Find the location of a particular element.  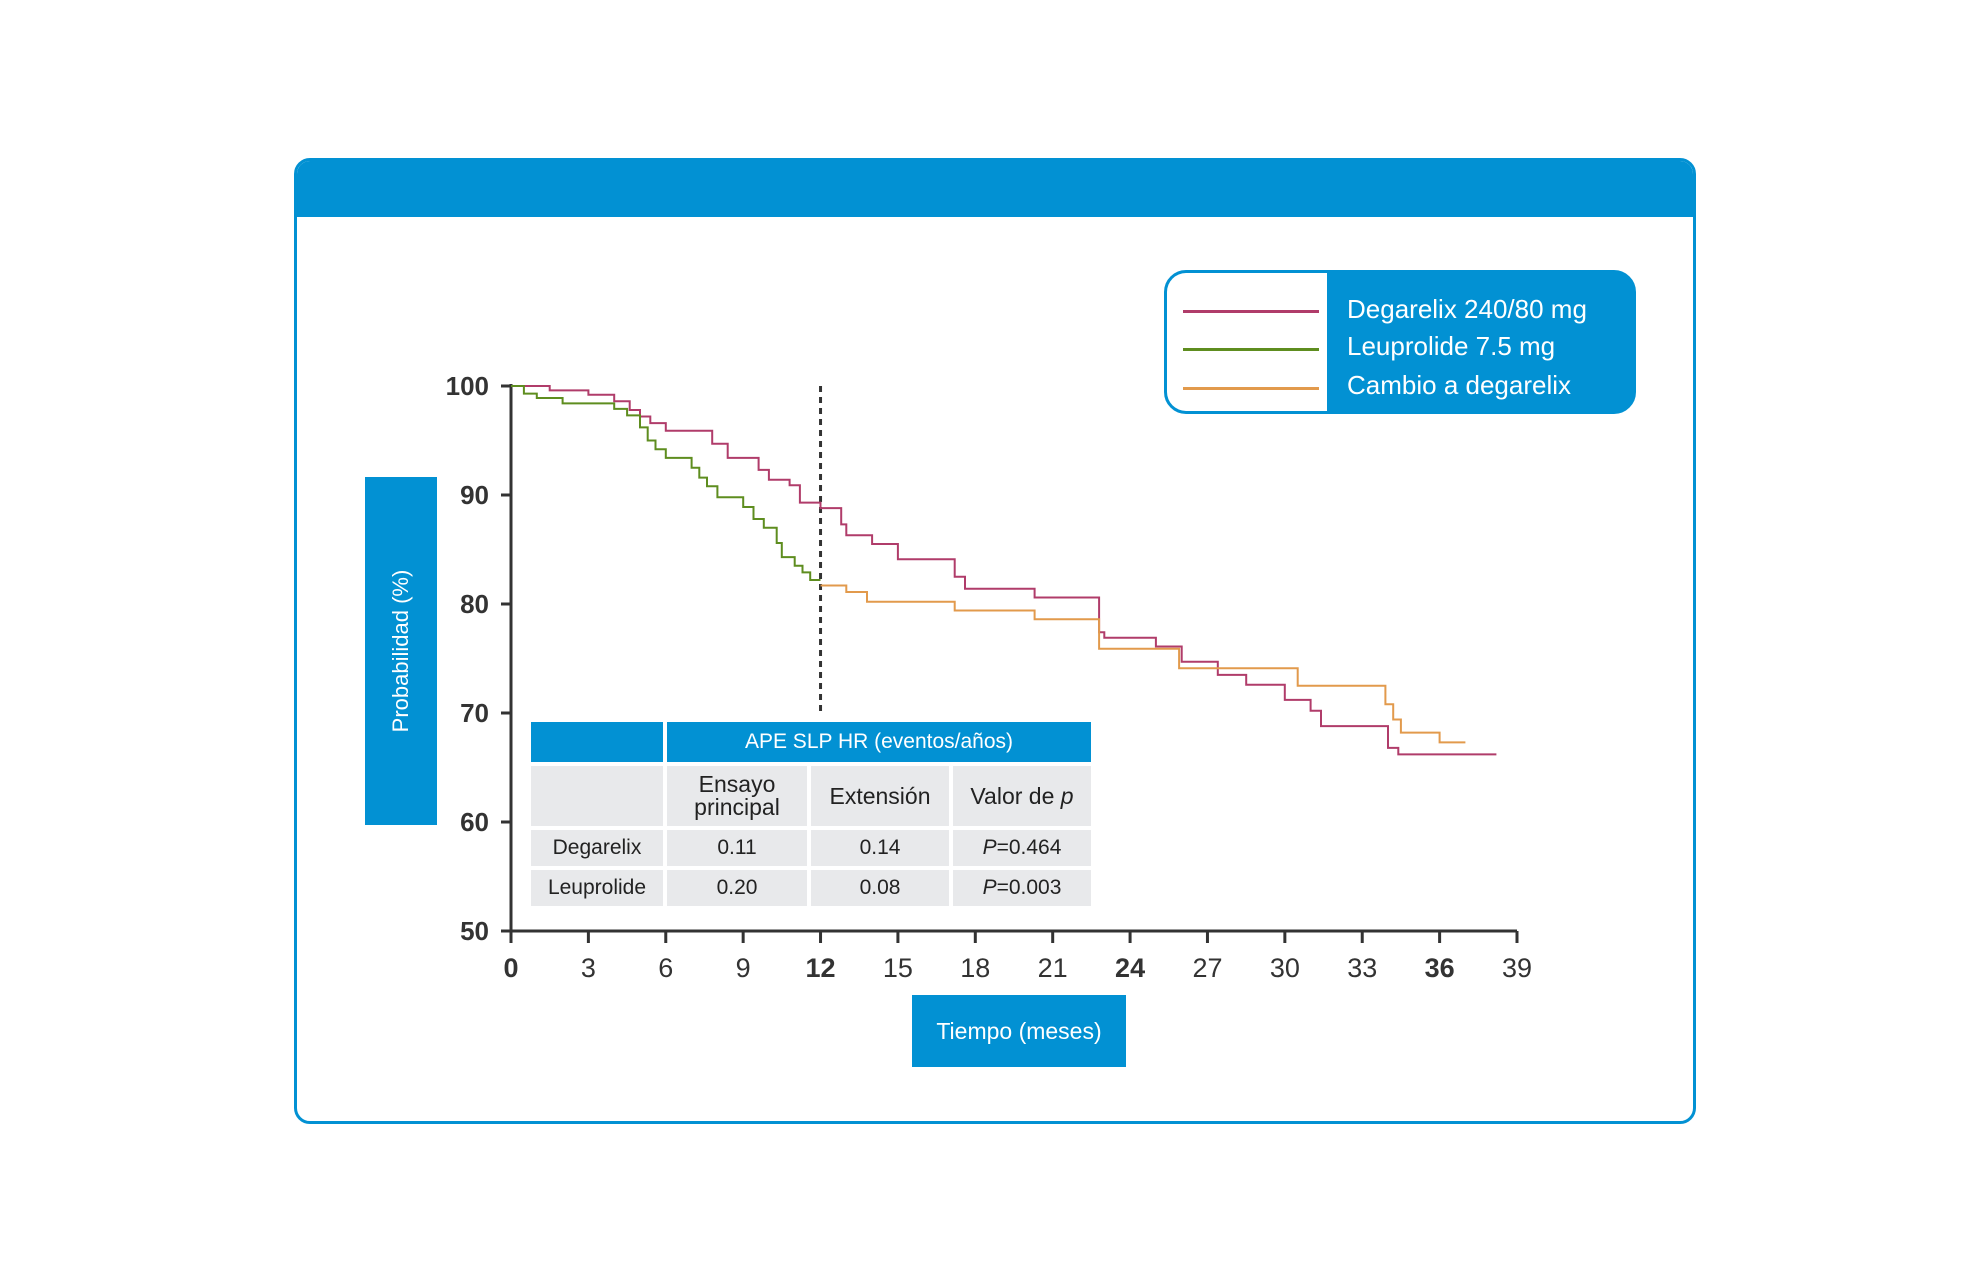

y-tick-label: 100 is located at coordinates (467, 386).